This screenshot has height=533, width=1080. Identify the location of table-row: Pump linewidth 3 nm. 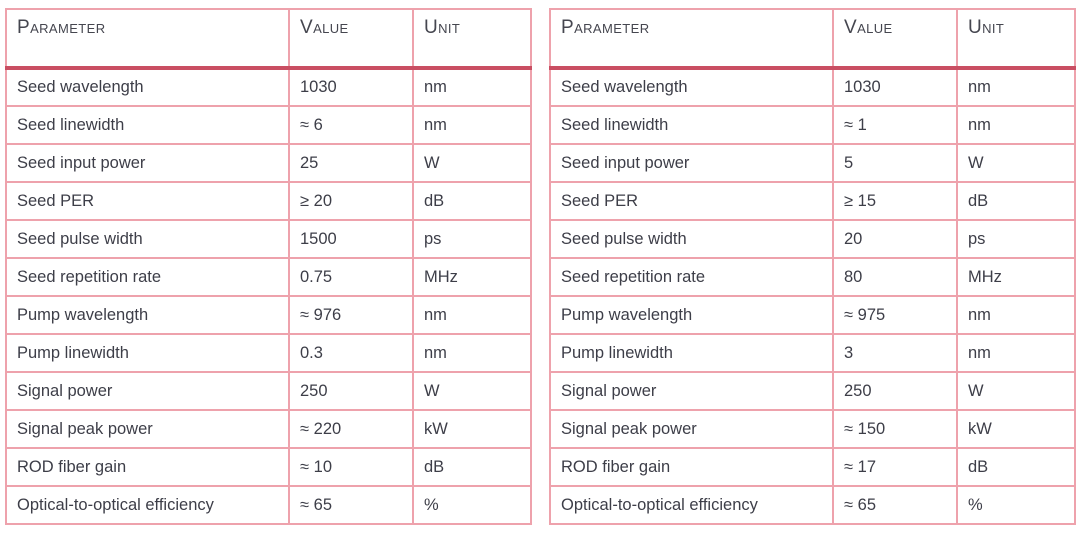
(812, 353).